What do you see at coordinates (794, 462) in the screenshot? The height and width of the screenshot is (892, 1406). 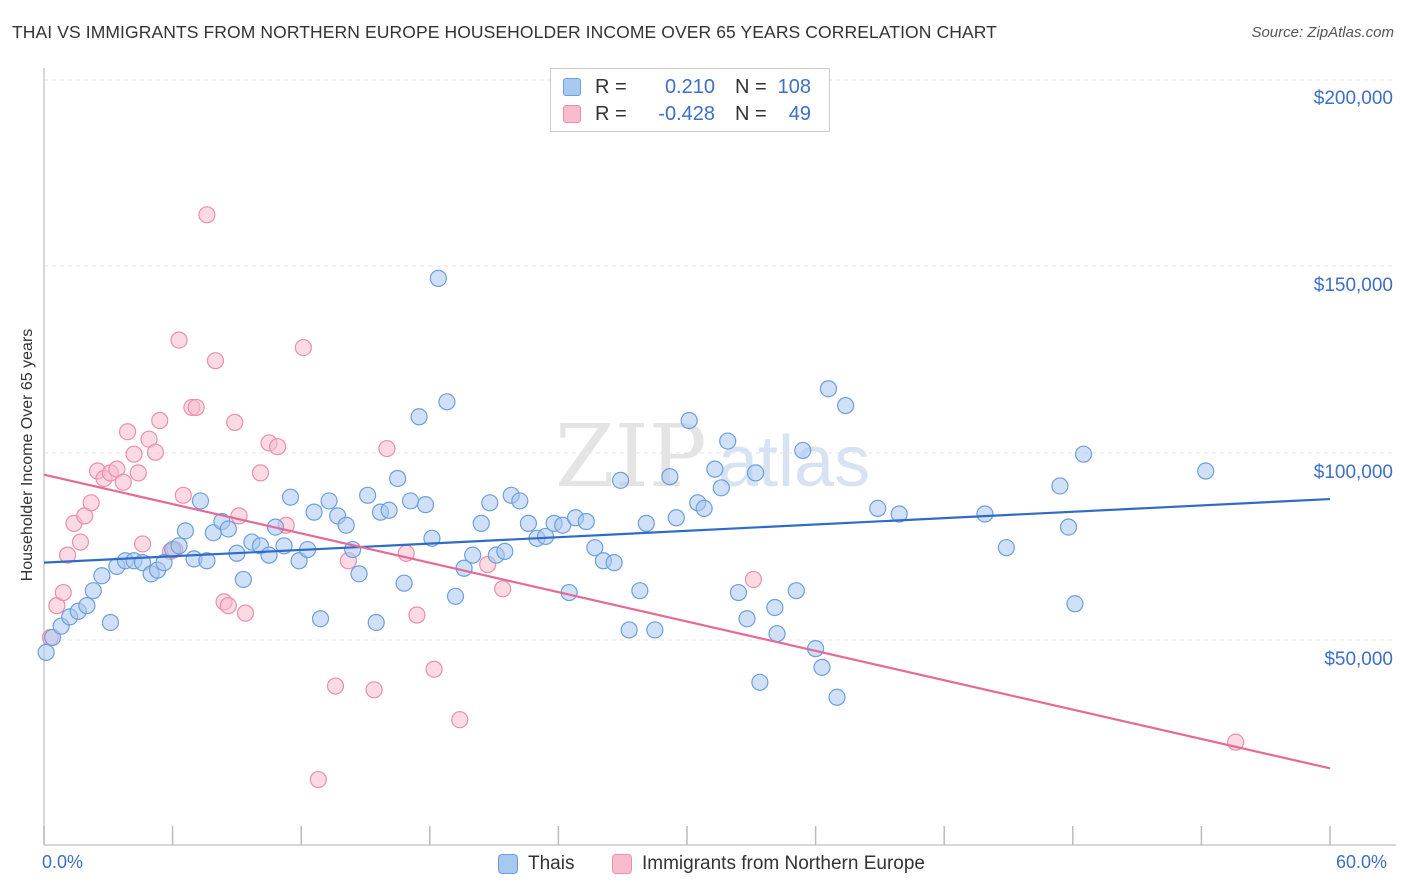 I see `watermark-atlas: atlas` at bounding box center [794, 462].